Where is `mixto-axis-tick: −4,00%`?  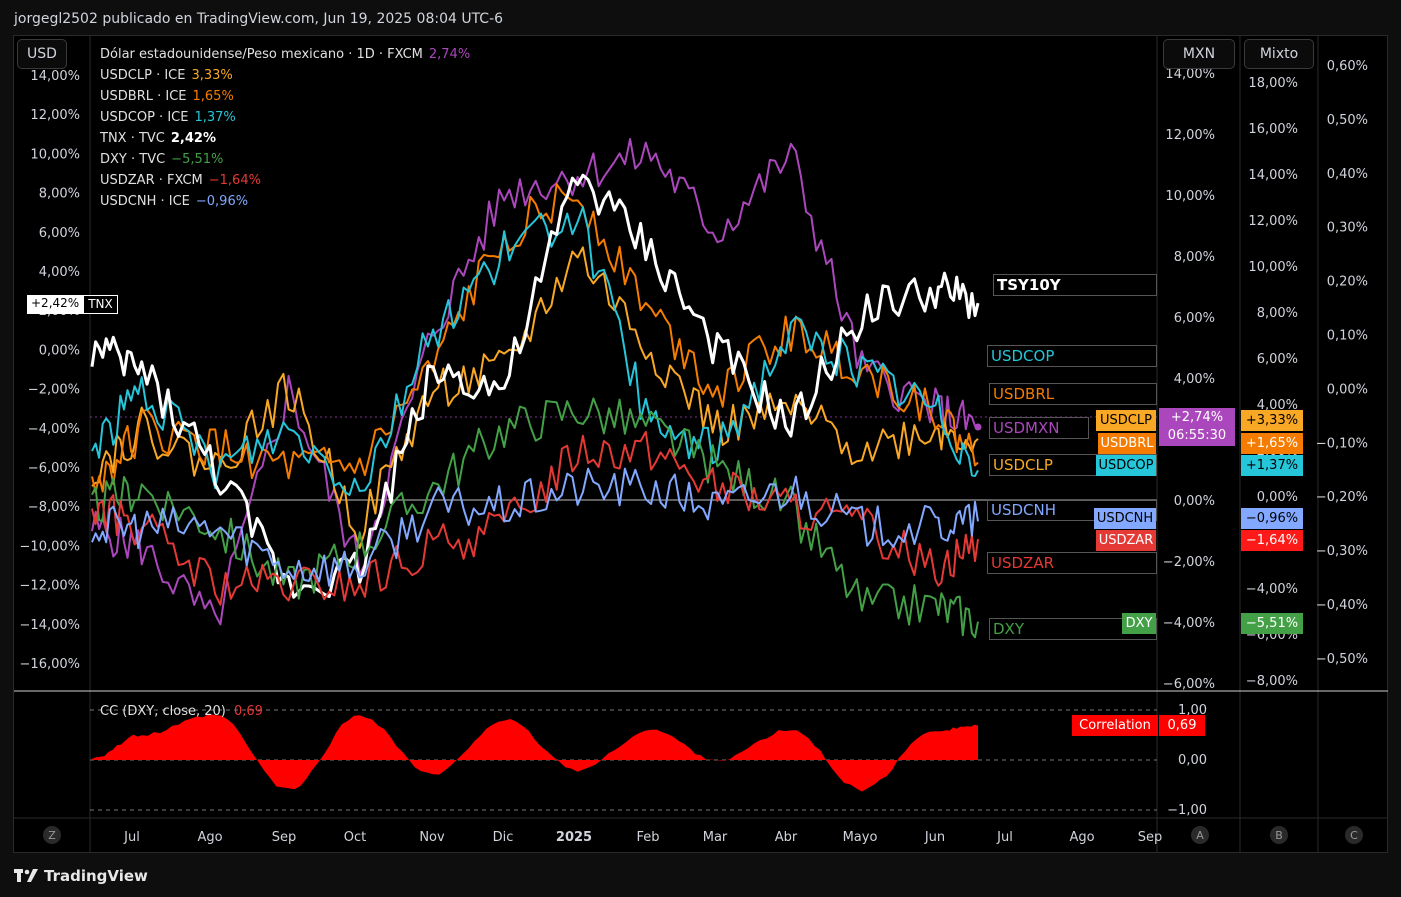 mixto-axis-tick: −4,00% is located at coordinates (1272, 589).